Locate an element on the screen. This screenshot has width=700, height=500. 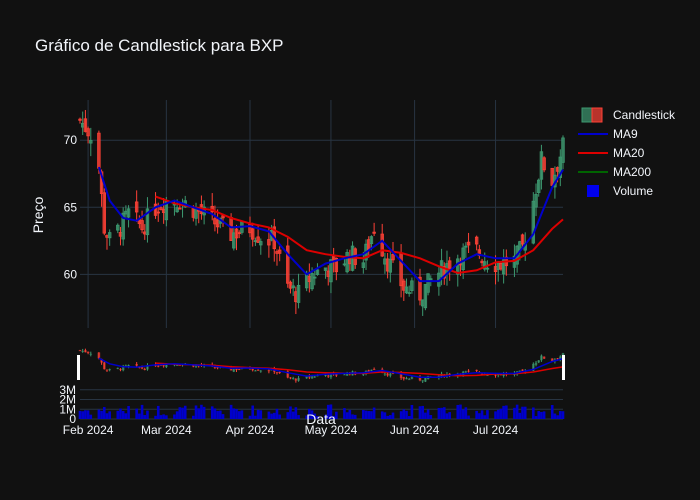
y-axis-label: Preço is located at coordinates (38, 215).